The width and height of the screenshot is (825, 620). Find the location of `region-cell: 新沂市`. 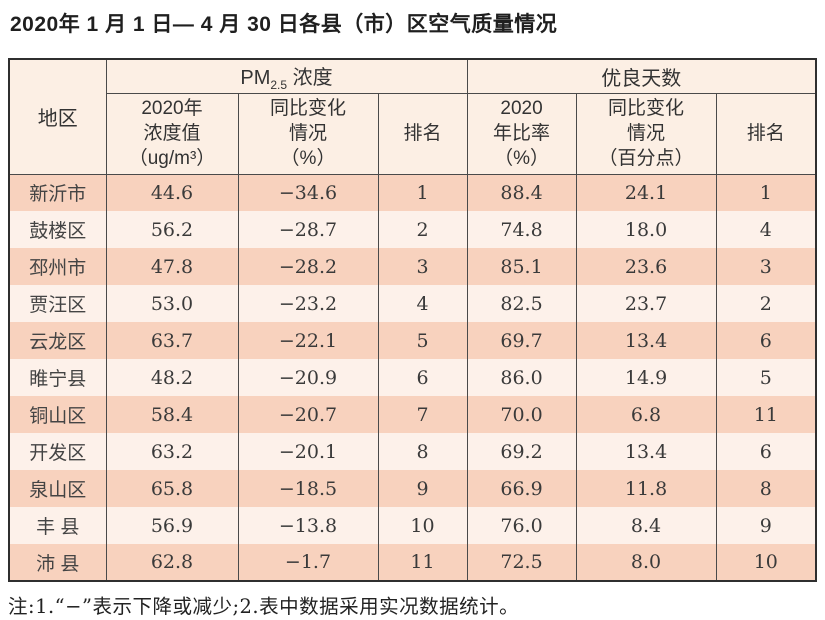

region-cell: 新沂市 is located at coordinates (57, 192).